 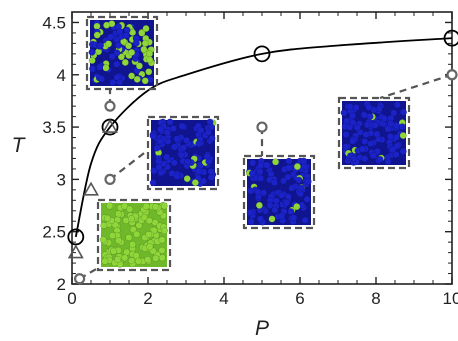 I want to click on x-tick-label: 0, so click(x=71, y=298).